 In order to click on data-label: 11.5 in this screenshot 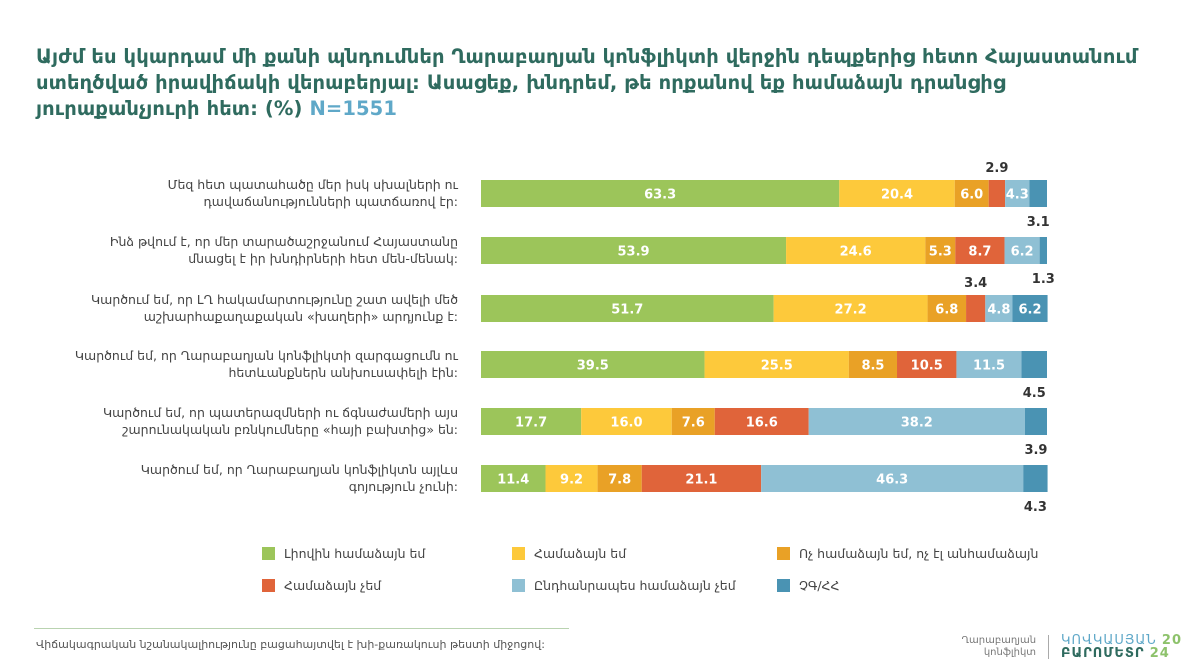, I will do `click(989, 366)`.